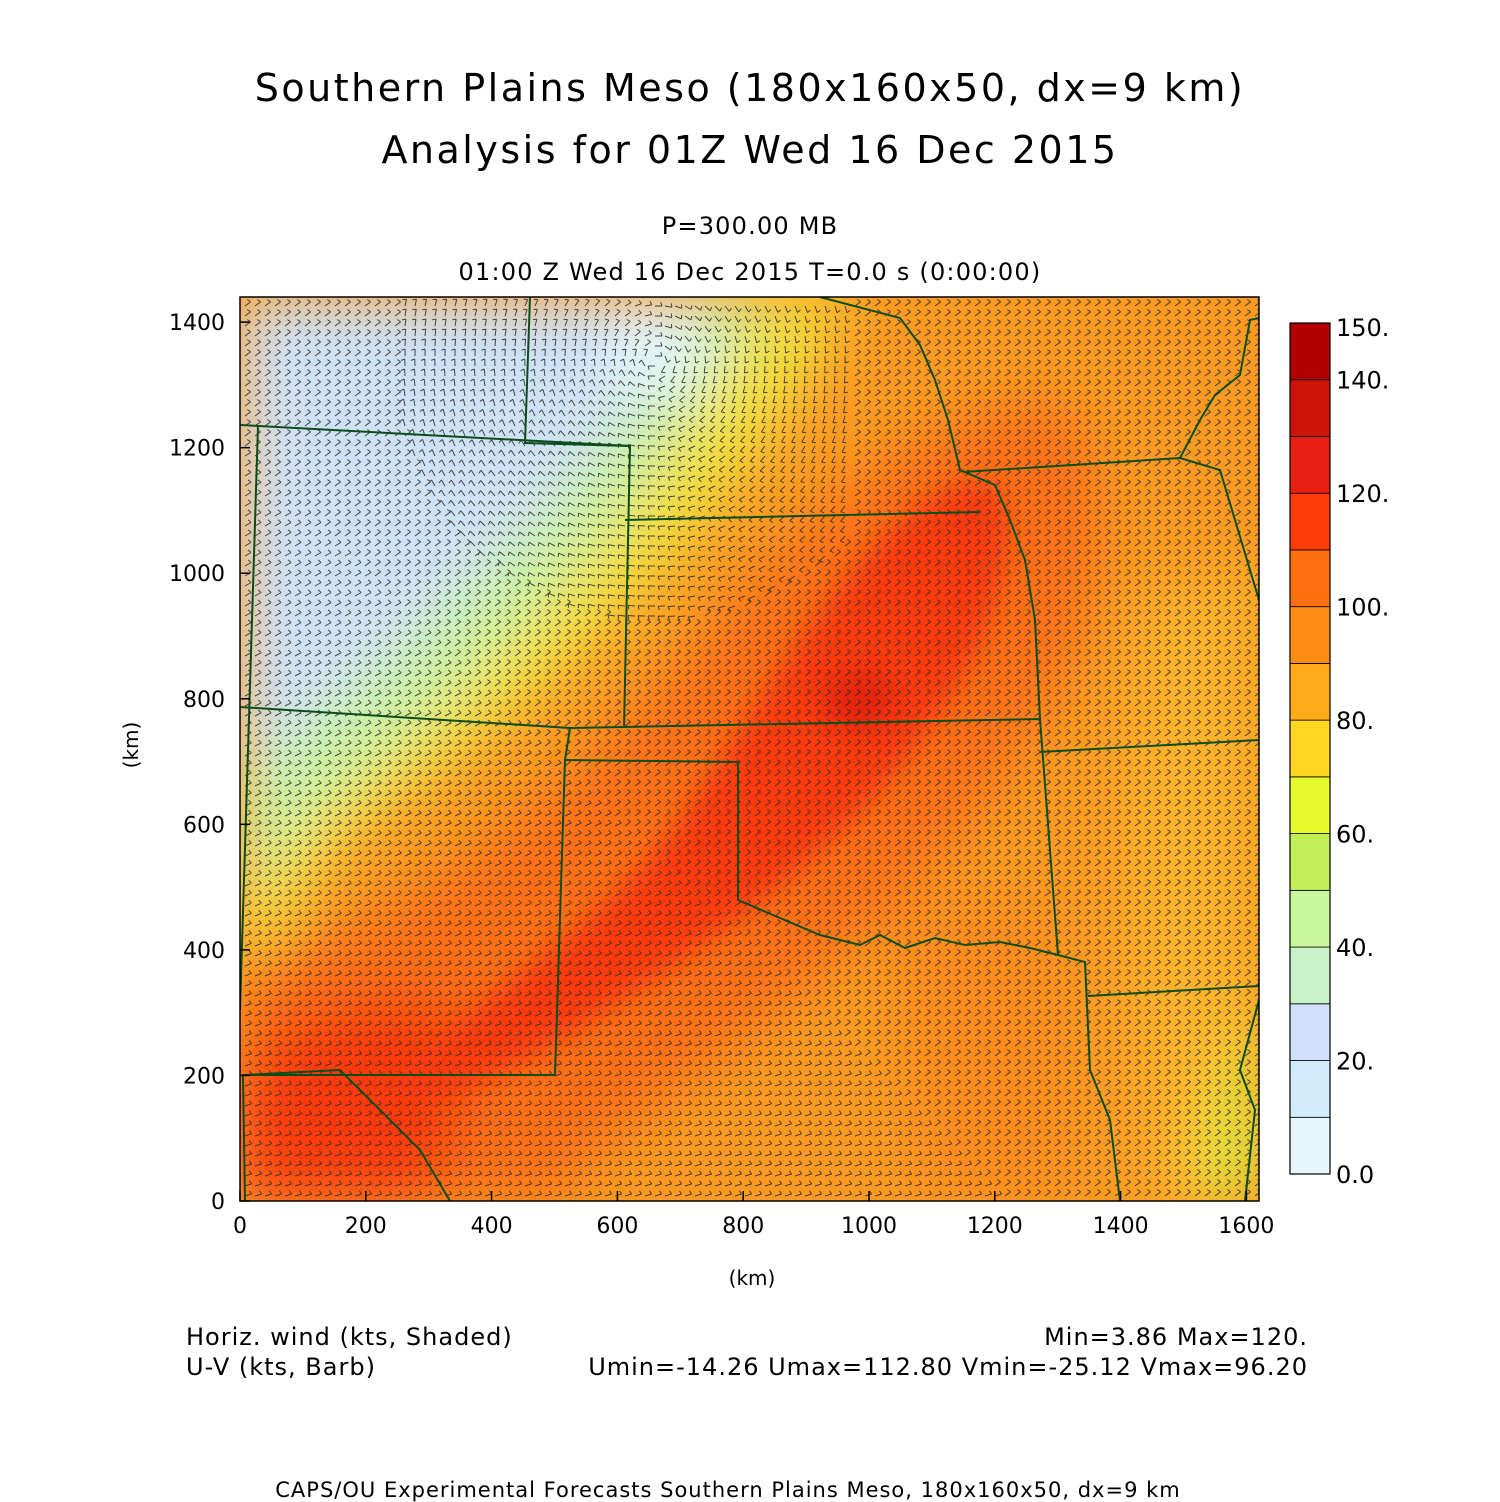 The width and height of the screenshot is (1500, 1502). I want to click on colorbar-label: 150., so click(1362, 328).